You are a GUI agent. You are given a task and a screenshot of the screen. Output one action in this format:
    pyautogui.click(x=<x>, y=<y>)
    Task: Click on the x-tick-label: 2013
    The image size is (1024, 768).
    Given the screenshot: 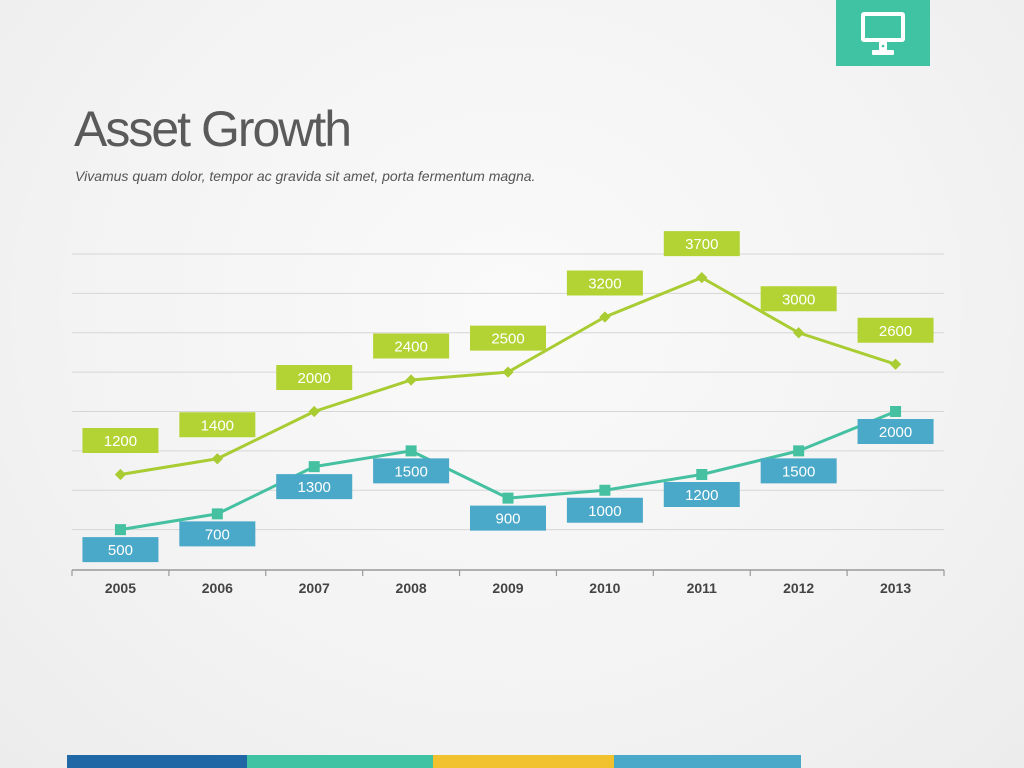 What is the action you would take?
    pyautogui.click(x=895, y=588)
    